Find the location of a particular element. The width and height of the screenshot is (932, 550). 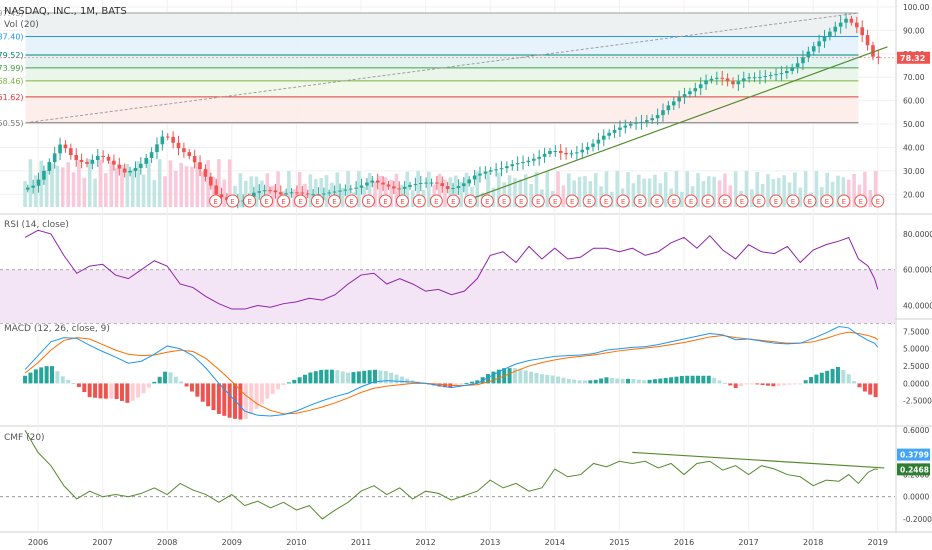

price-tick-label: 50.00 is located at coordinates (914, 124).